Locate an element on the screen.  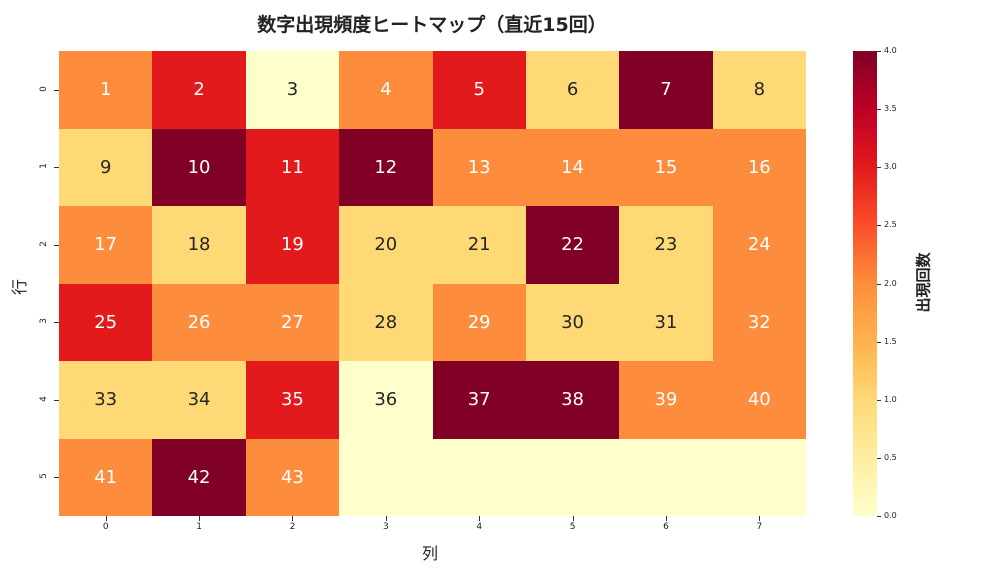
heatmap-cell: 13 is located at coordinates (479, 167).